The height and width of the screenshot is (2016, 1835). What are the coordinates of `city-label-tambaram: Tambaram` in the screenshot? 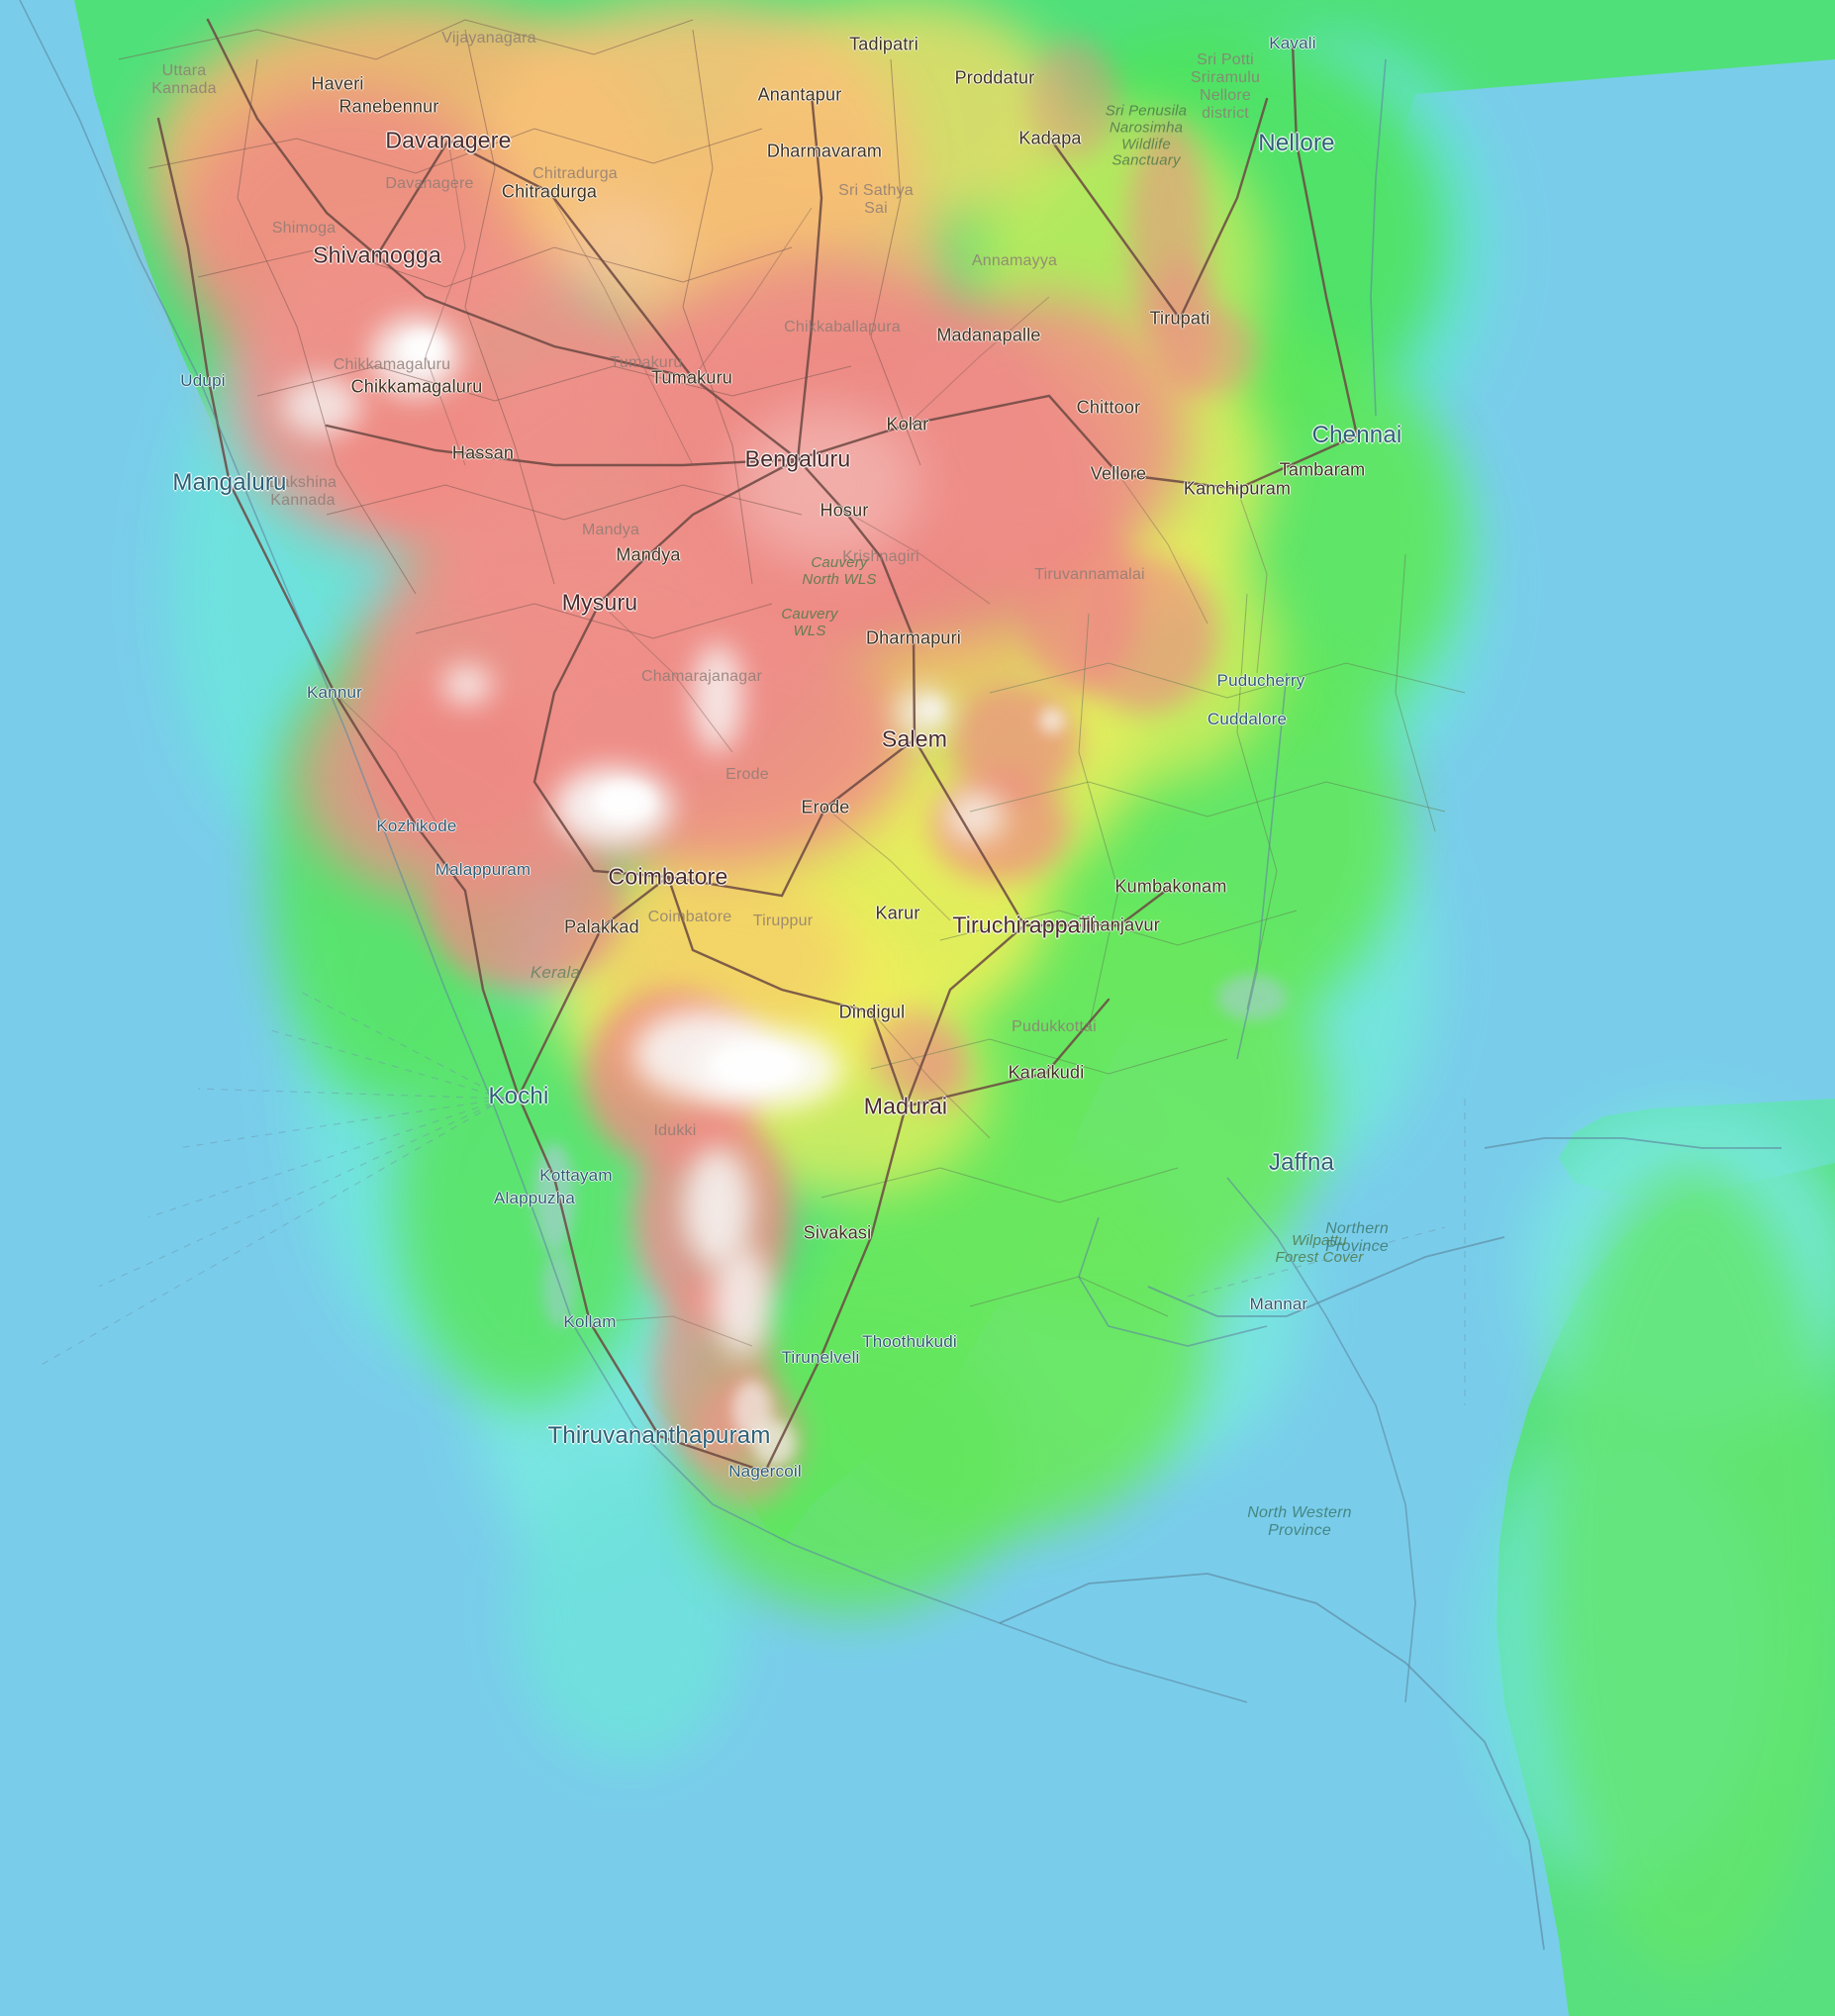 It's located at (1322, 470).